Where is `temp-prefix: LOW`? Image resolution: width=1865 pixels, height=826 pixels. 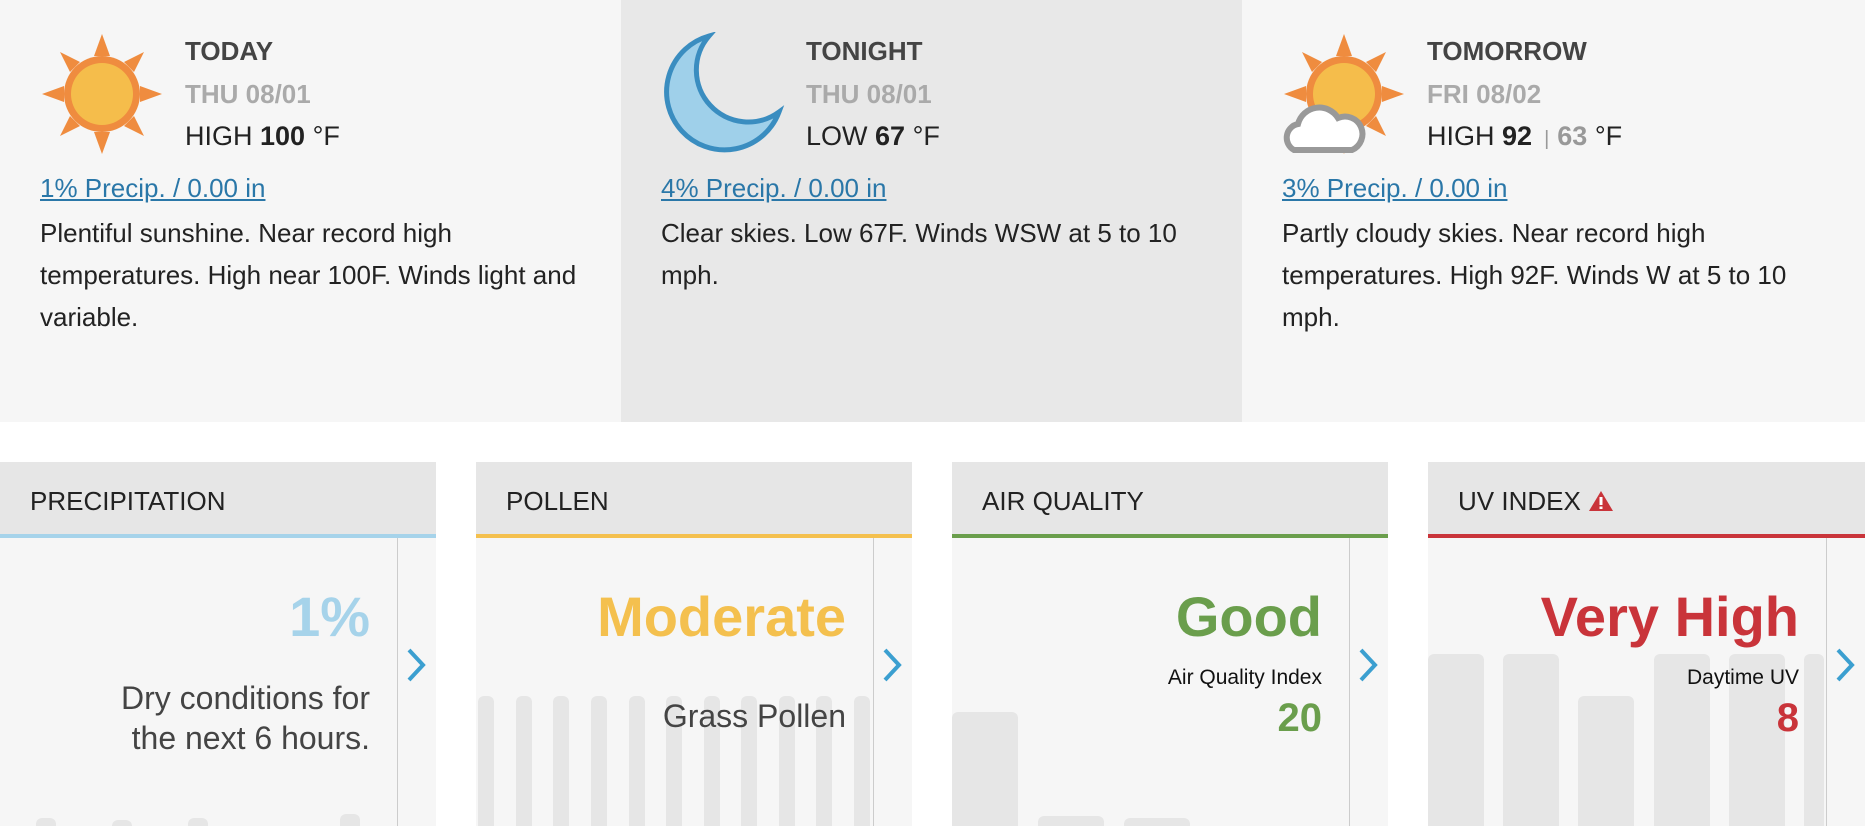
temp-prefix: LOW is located at coordinates (837, 136).